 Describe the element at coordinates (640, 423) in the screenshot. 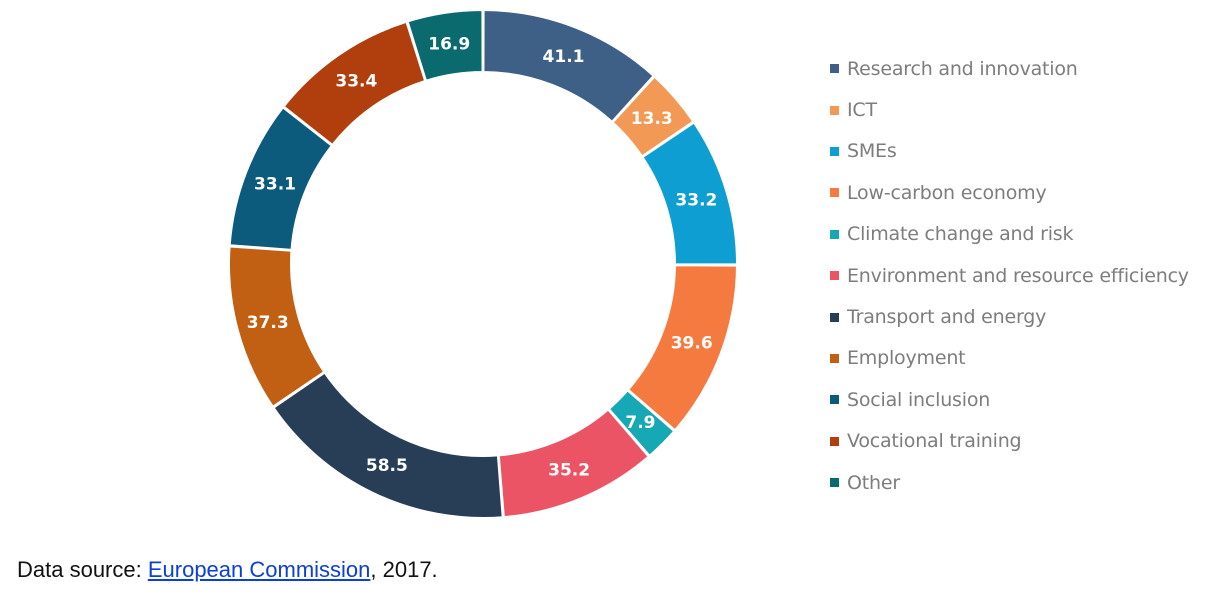

I see `value-label-climate-change-and-risk: 7.9` at that location.